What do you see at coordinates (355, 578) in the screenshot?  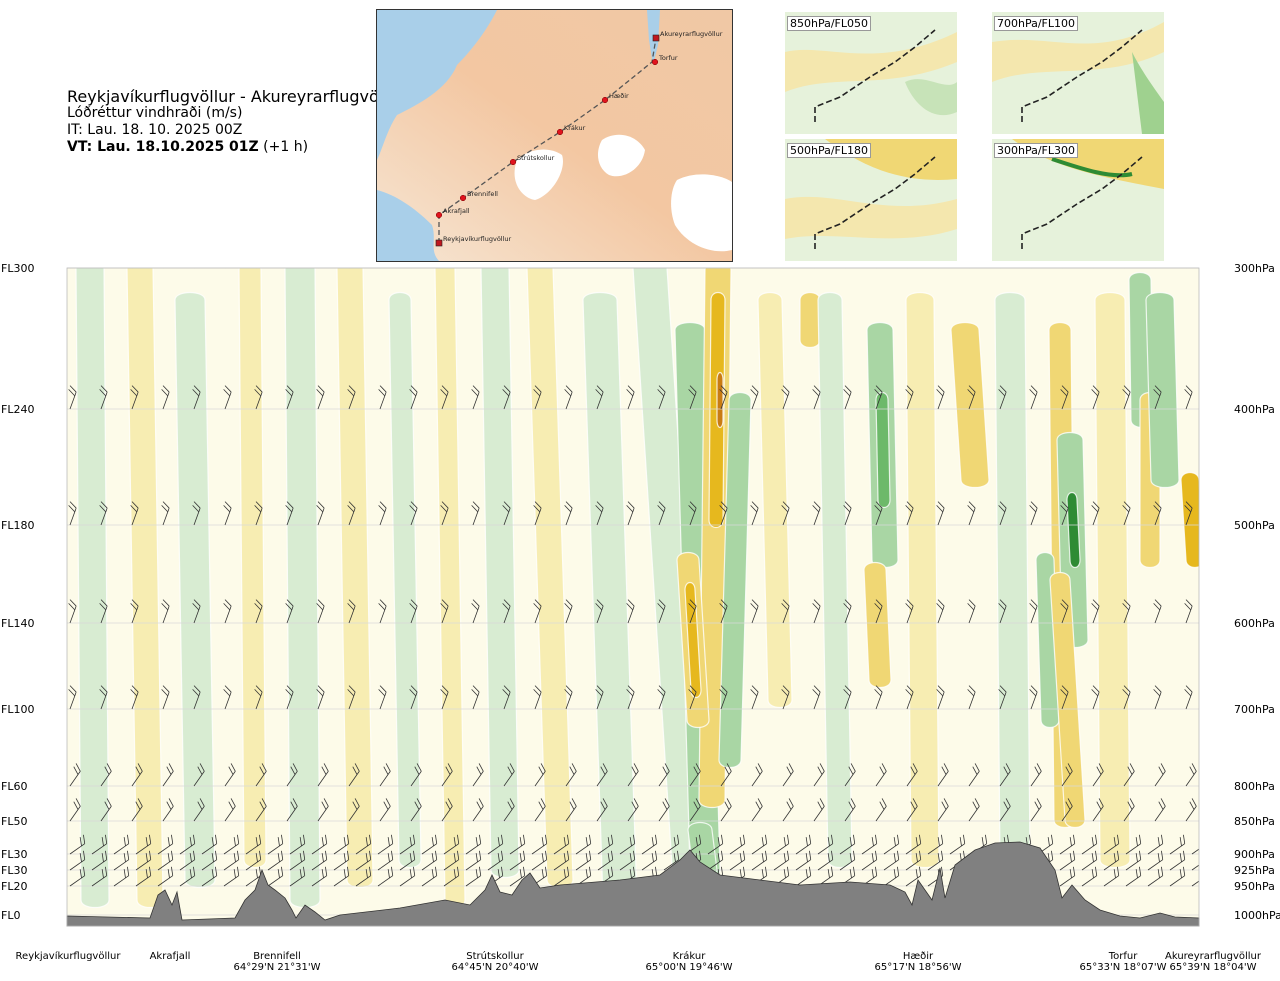 I see `velocity-band` at bounding box center [355, 578].